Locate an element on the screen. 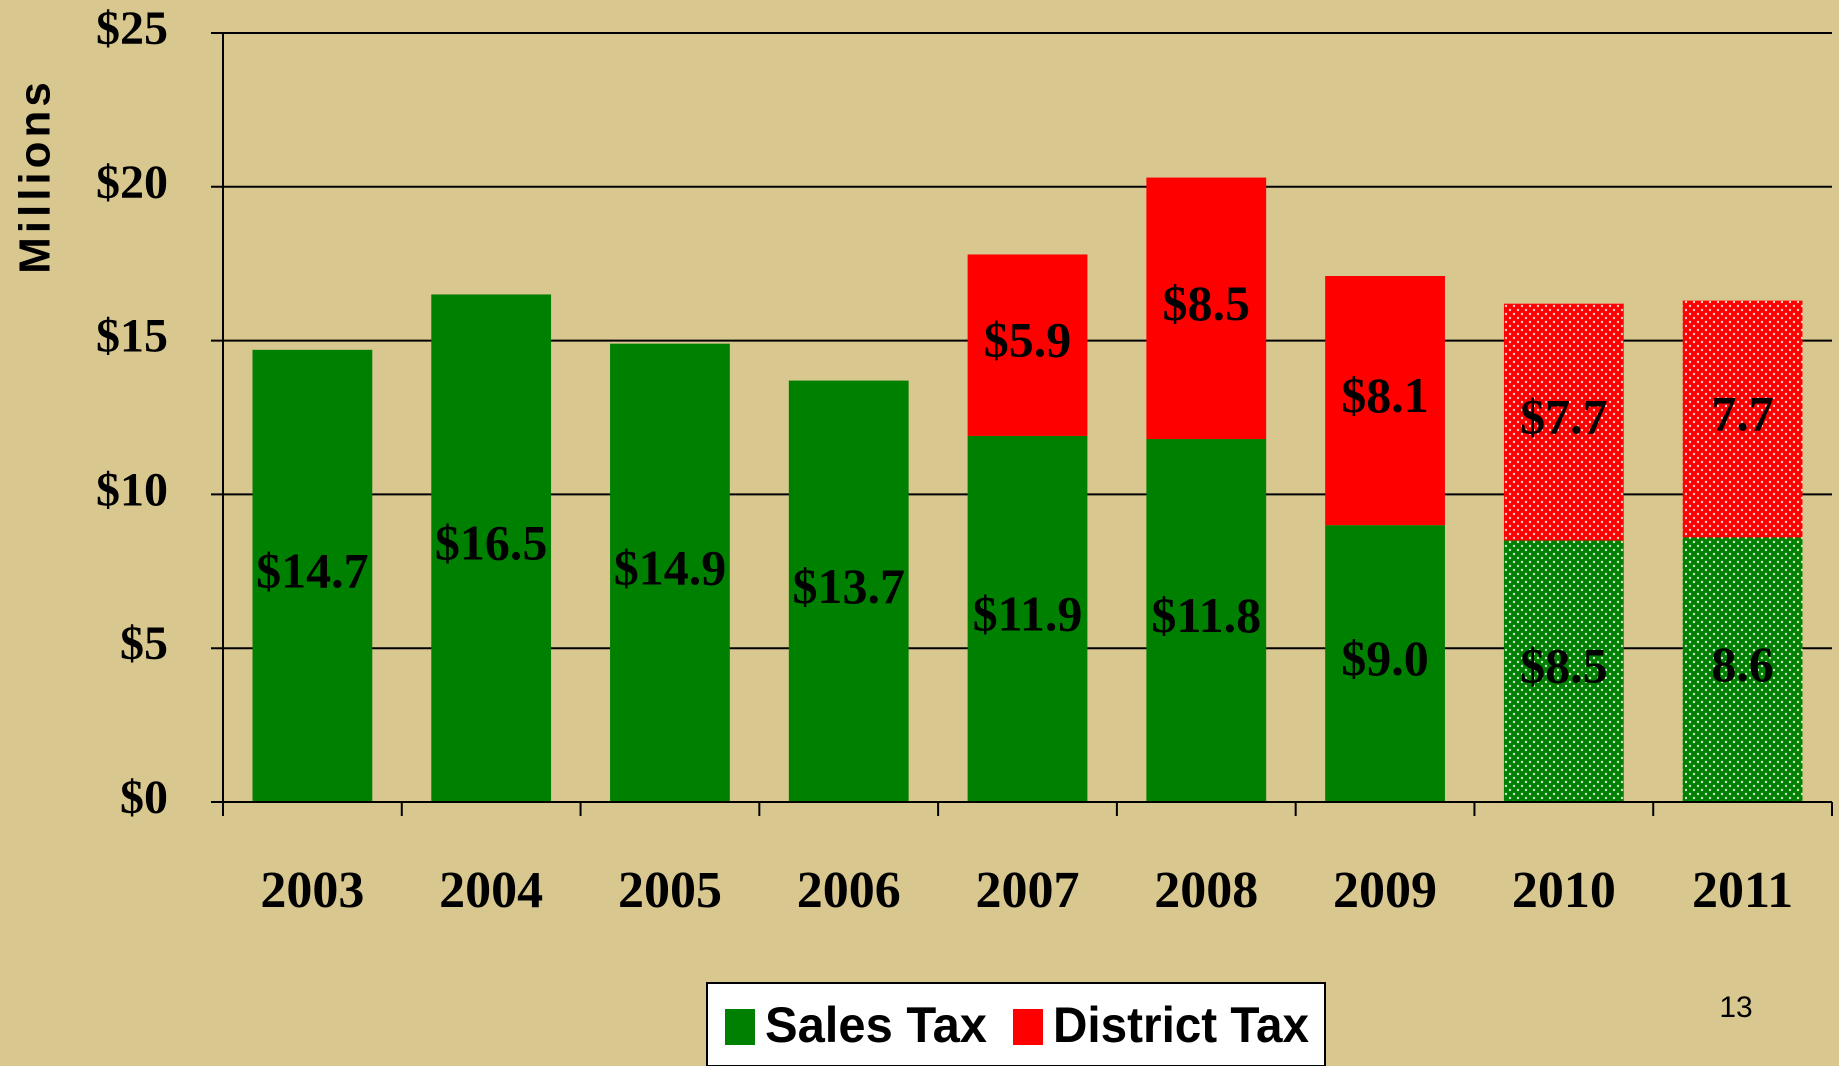 This screenshot has height=1066, width=1839. y-tick-label: $15 is located at coordinates (132, 336).